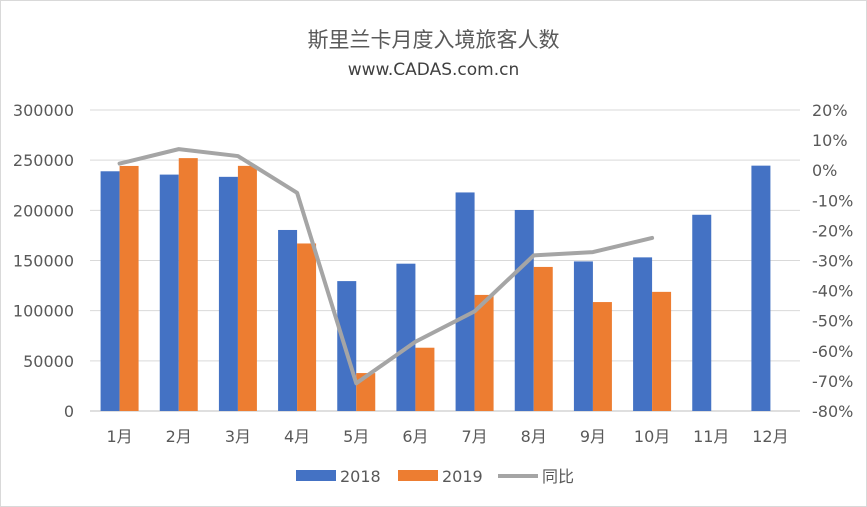  What do you see at coordinates (43, 311) in the screenshot?
I see `y-tick-label: 100000` at bounding box center [43, 311].